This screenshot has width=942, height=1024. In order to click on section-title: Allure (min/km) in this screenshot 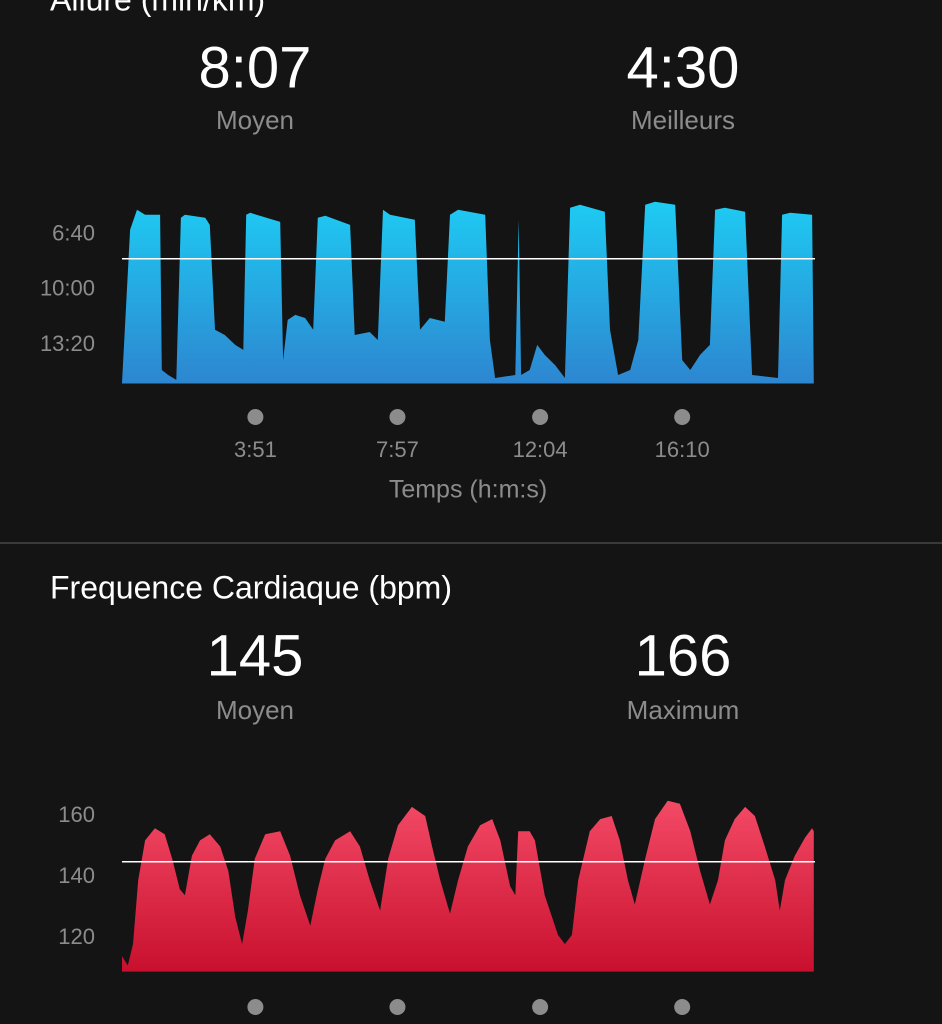, I will do `click(157, 8)`.